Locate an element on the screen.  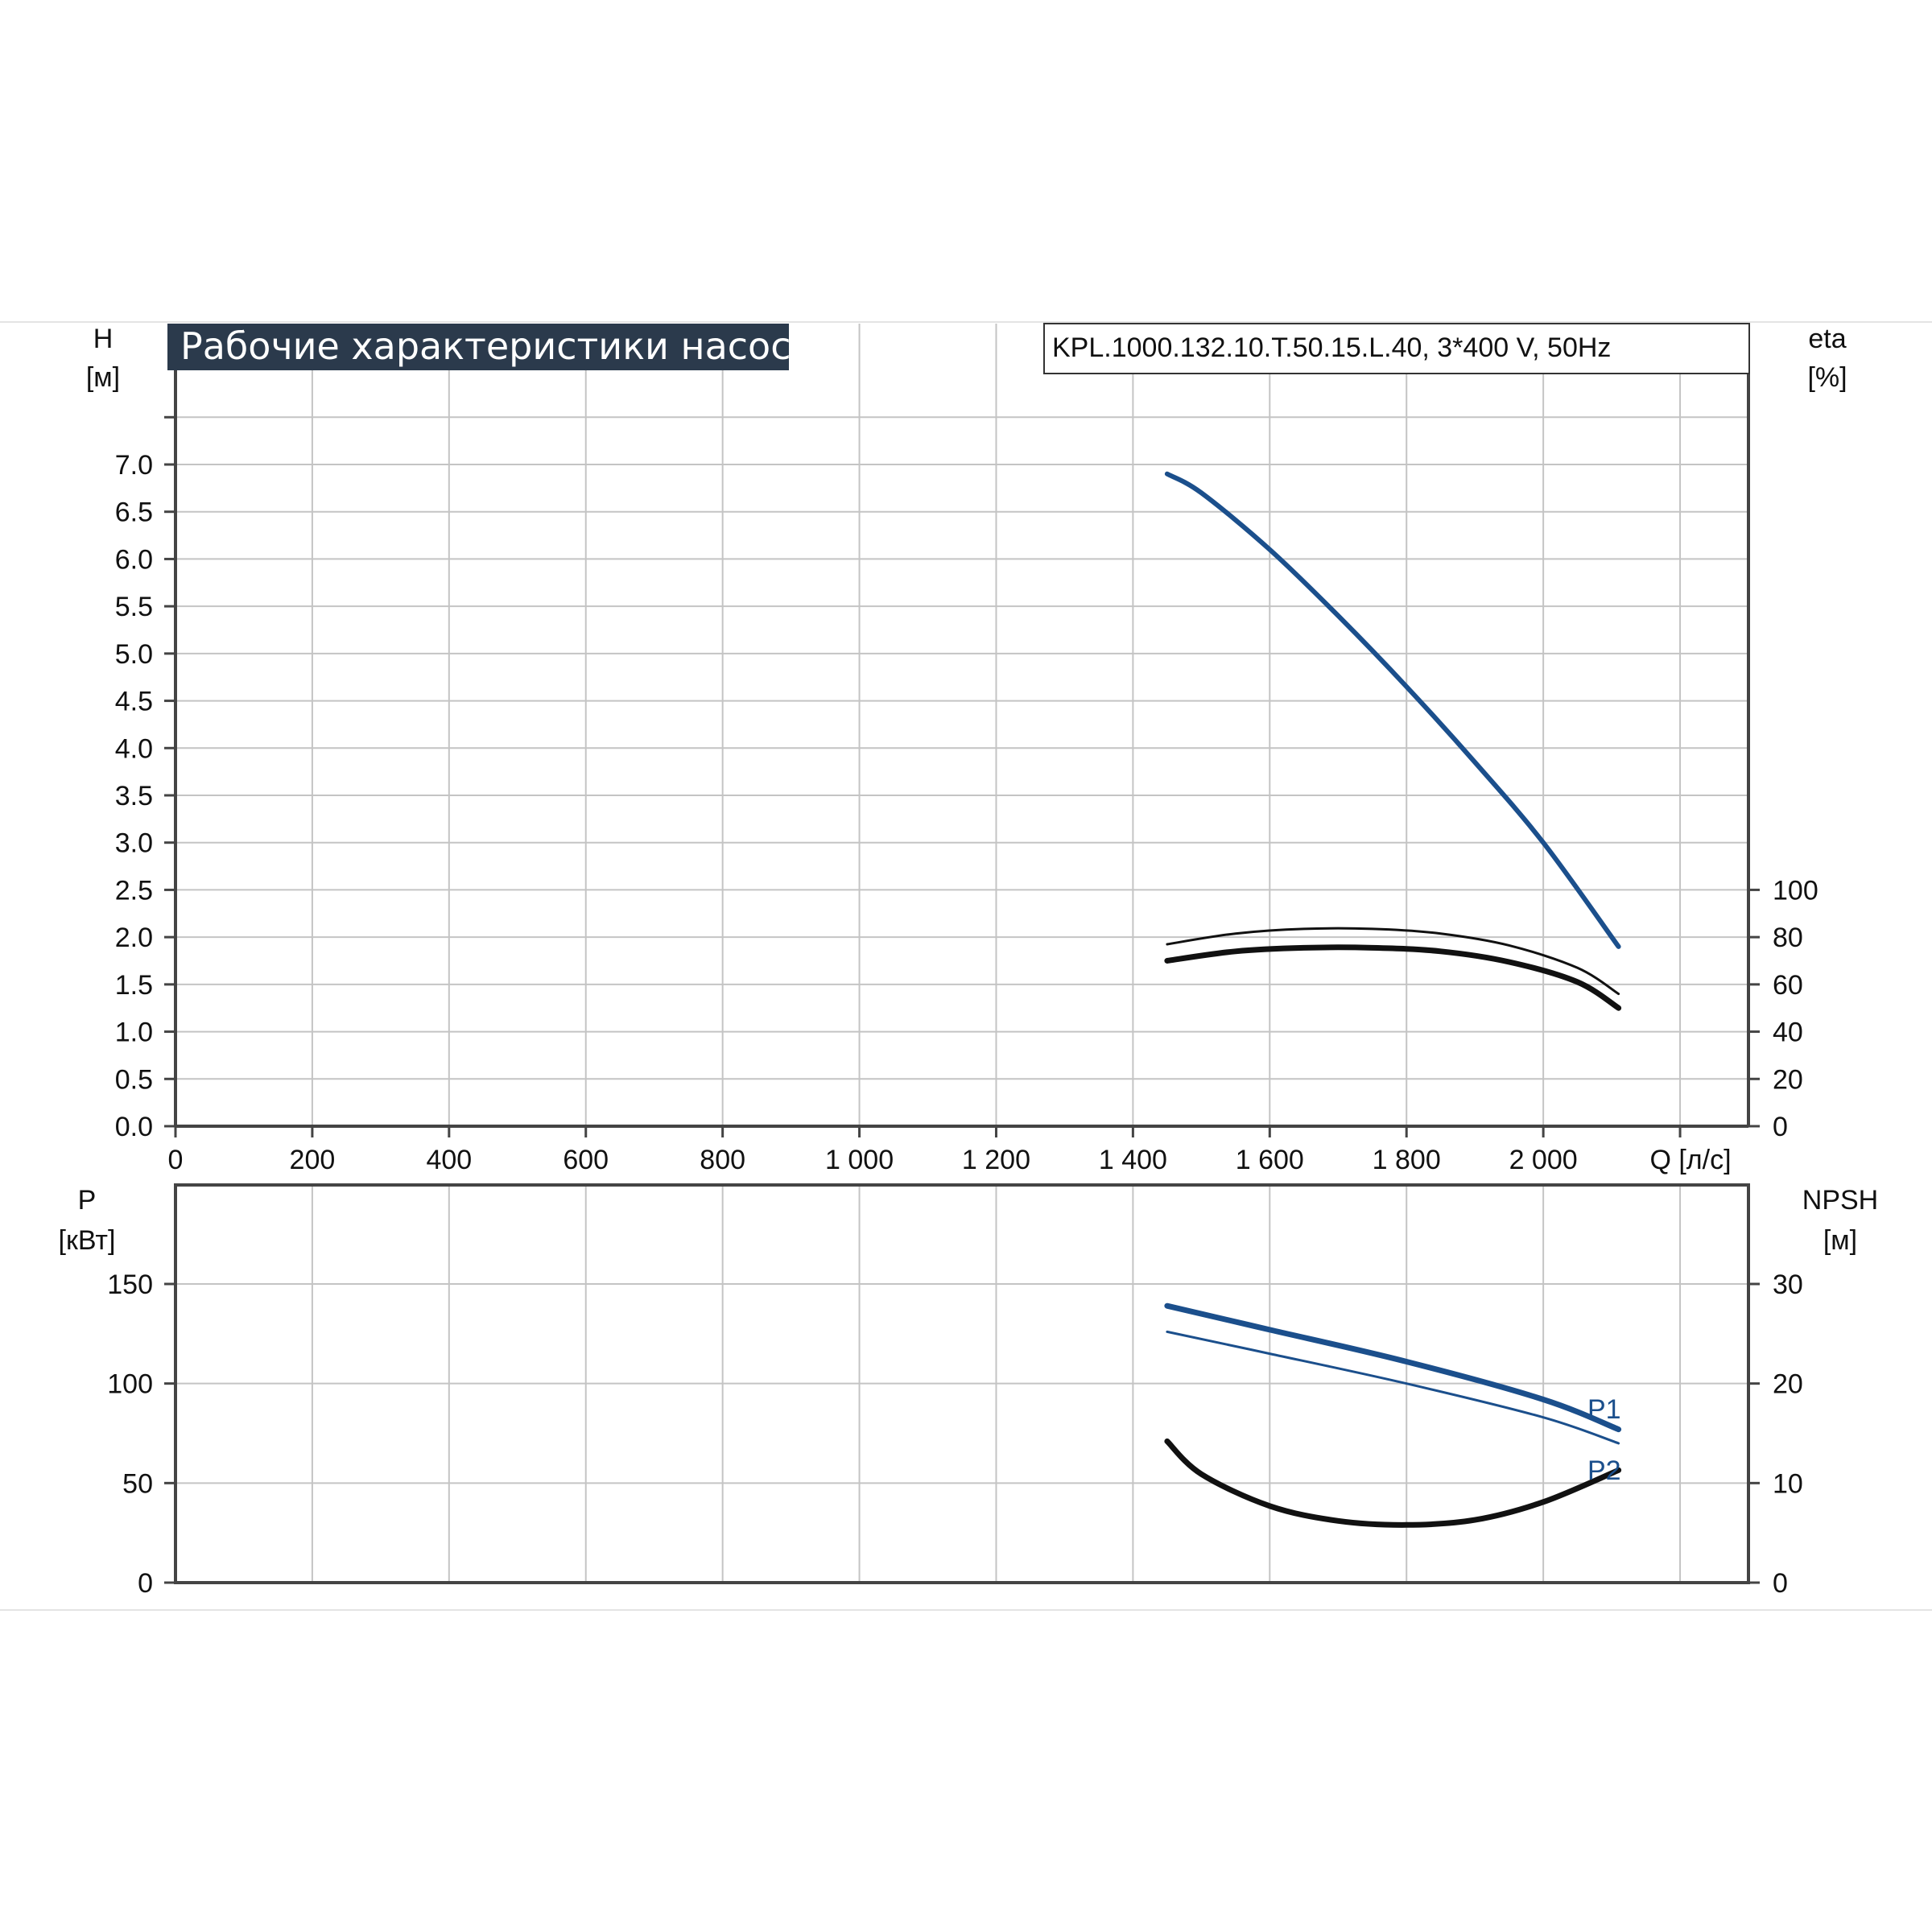
y-left-tick-label: 2.5 is located at coordinates (134, 890).